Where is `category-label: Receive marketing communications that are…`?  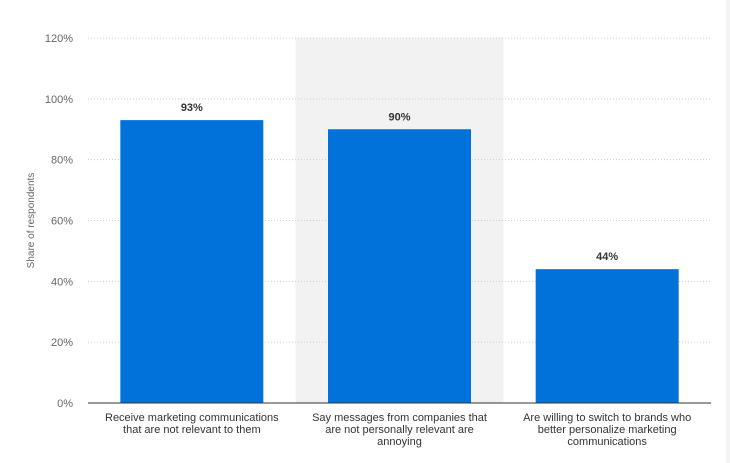
category-label: Receive marketing communications that are… is located at coordinates (192, 424).